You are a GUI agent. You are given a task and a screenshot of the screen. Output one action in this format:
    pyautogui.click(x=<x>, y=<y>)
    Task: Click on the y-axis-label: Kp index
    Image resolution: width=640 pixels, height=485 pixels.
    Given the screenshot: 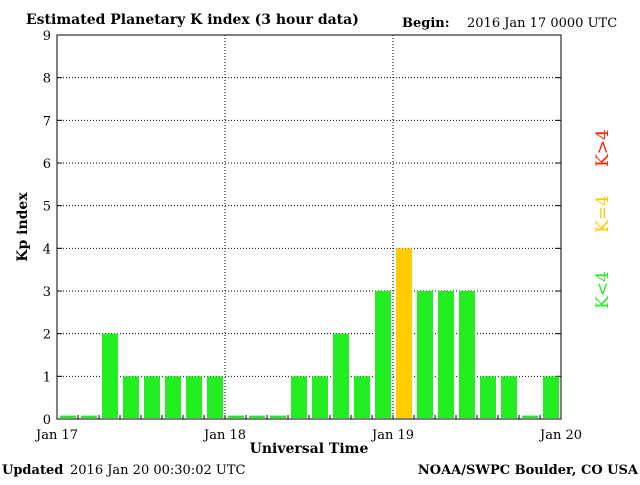 What is the action you would take?
    pyautogui.click(x=23, y=227)
    